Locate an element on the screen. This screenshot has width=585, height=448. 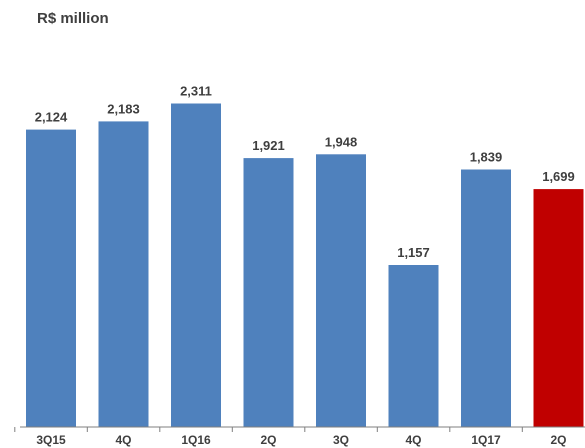
chart-unit-label: R$ million is located at coordinates (73, 18).